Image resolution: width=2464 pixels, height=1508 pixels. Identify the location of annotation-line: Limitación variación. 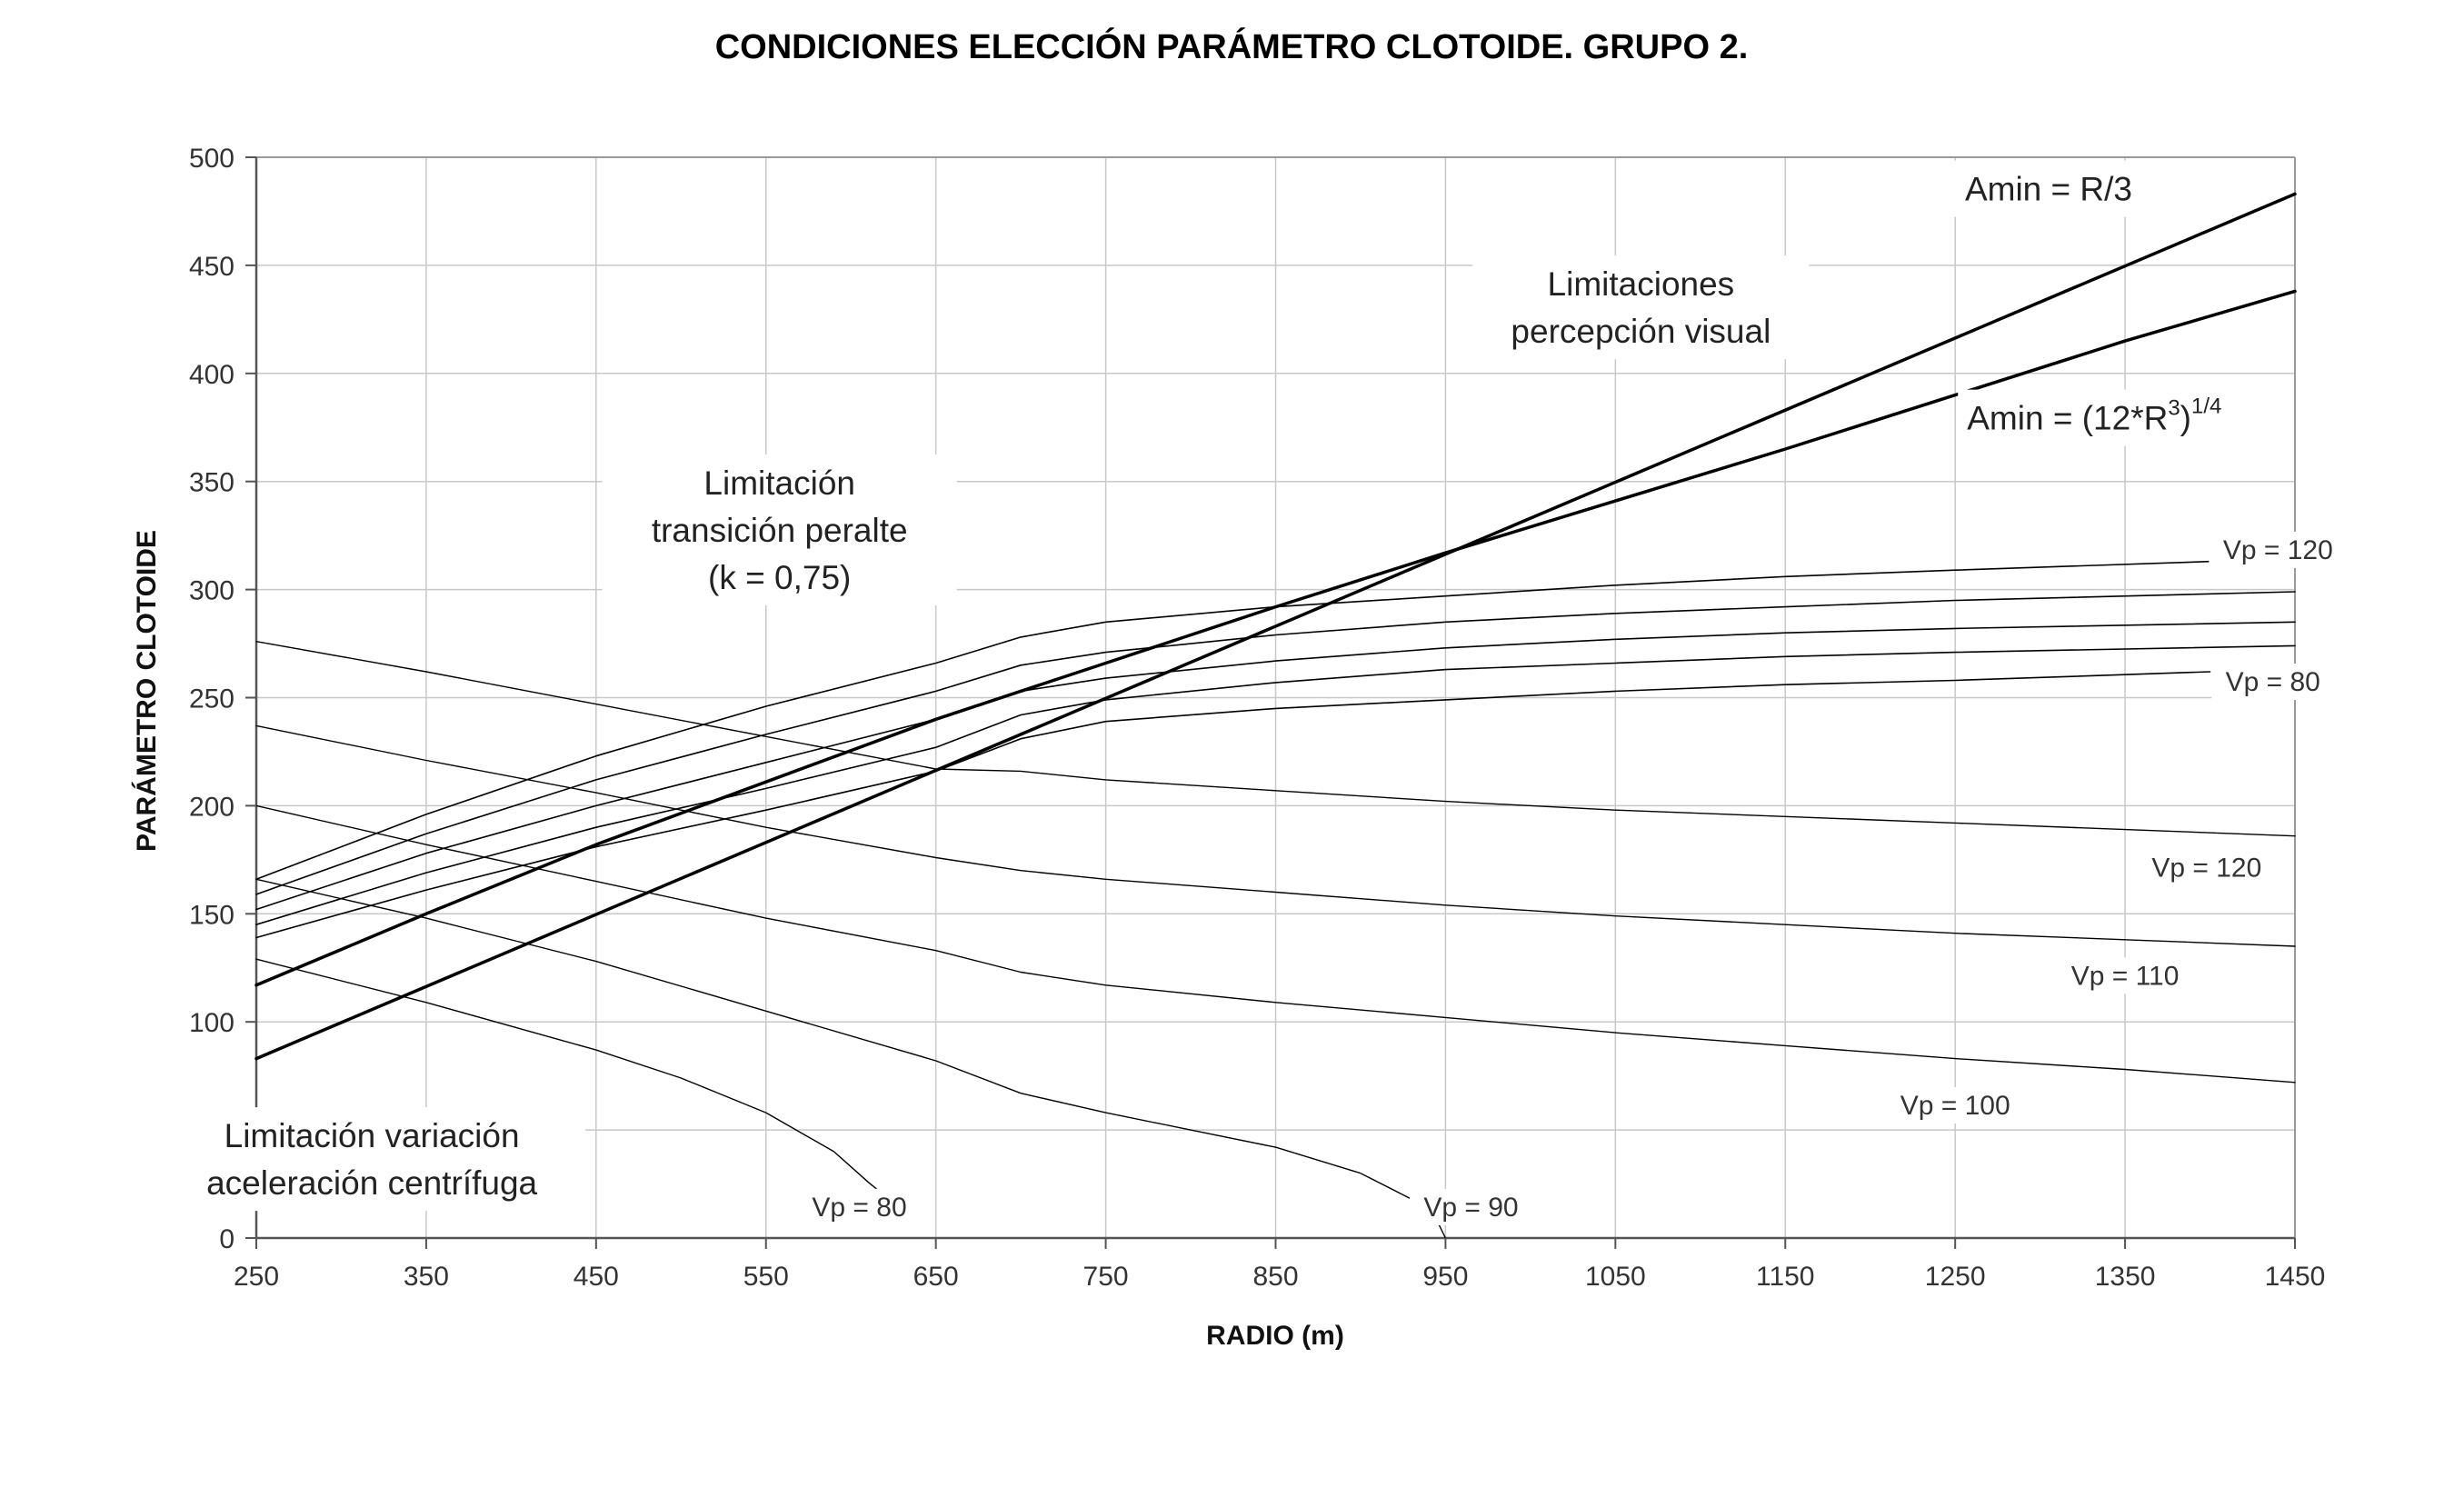
(372, 1135).